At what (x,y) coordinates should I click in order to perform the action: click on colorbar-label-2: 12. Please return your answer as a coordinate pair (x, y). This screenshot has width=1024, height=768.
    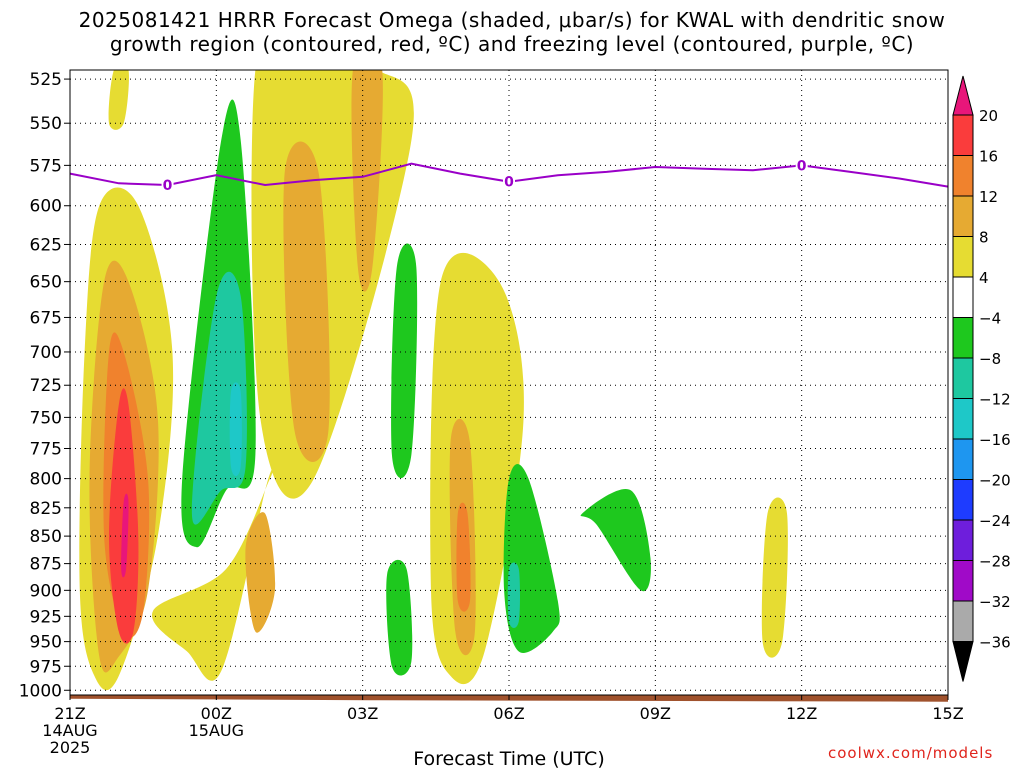
    Looking at the image, I should click on (988, 197).